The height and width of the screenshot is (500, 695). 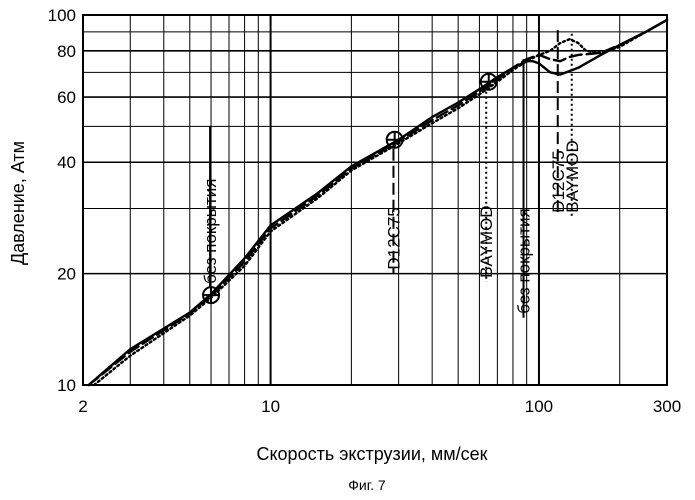 What do you see at coordinates (66, 162) in the screenshot?
I see `y-tick-label: 40` at bounding box center [66, 162].